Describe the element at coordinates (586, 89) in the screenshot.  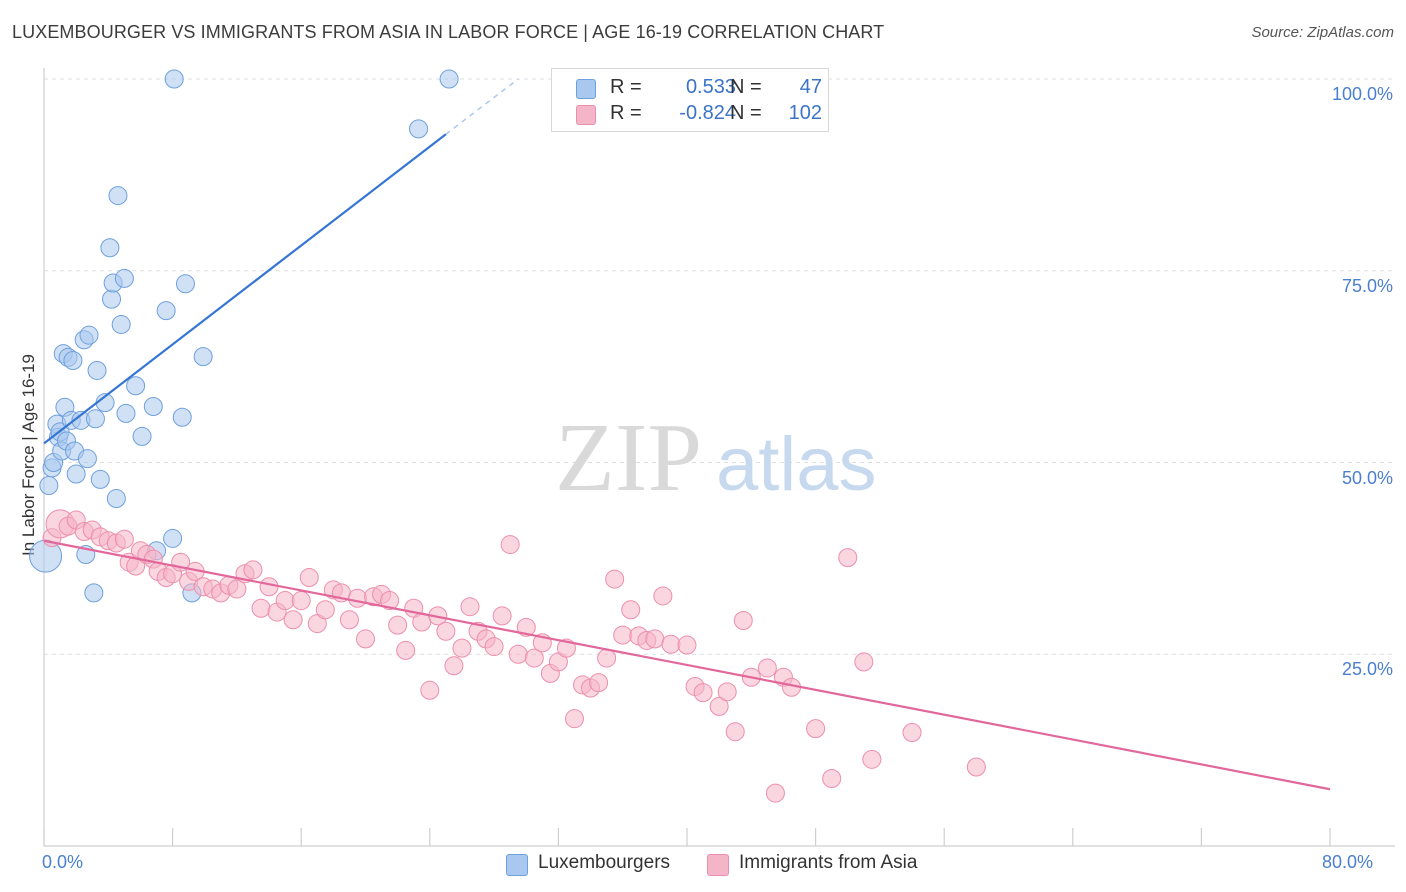
I see `legend-swatch-luxembourgers` at that location.